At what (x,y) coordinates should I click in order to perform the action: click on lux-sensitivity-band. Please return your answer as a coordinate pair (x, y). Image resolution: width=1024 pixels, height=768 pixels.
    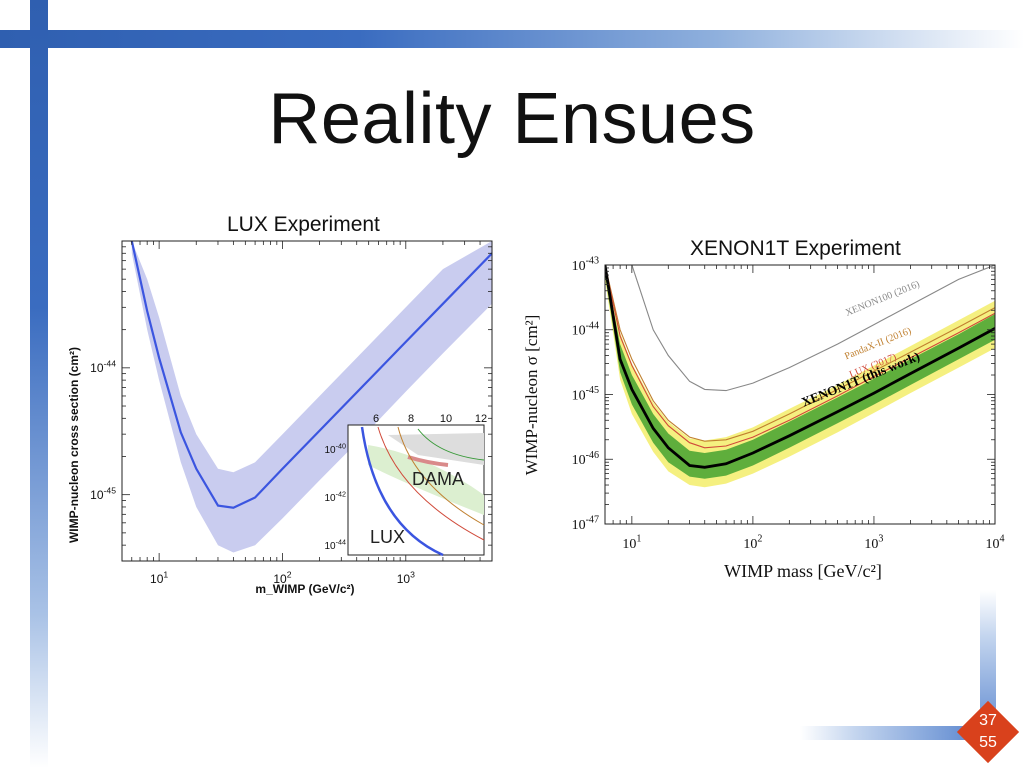
    Looking at the image, I should click on (311, 397).